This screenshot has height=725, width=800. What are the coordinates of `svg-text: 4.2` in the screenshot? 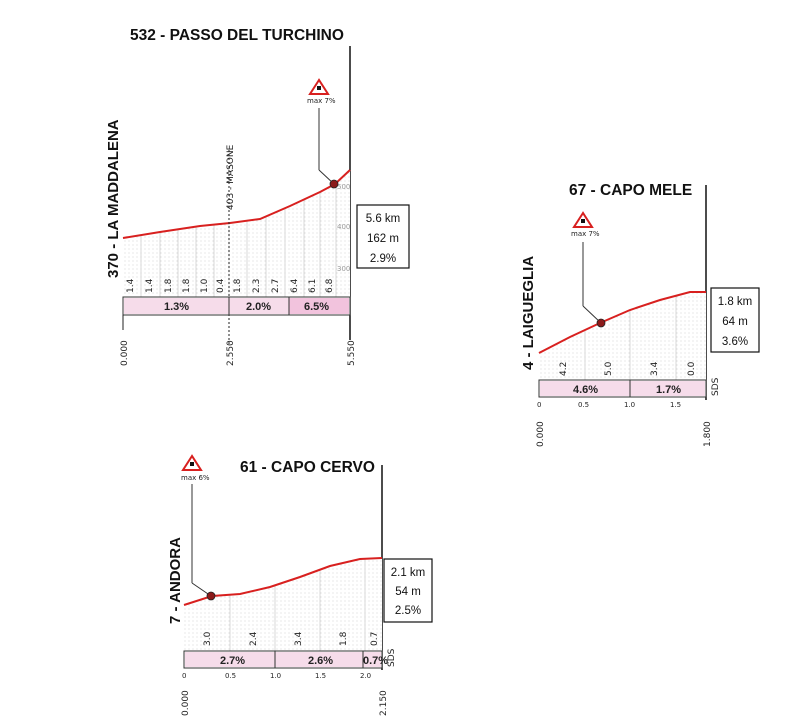 It's located at (564, 369).